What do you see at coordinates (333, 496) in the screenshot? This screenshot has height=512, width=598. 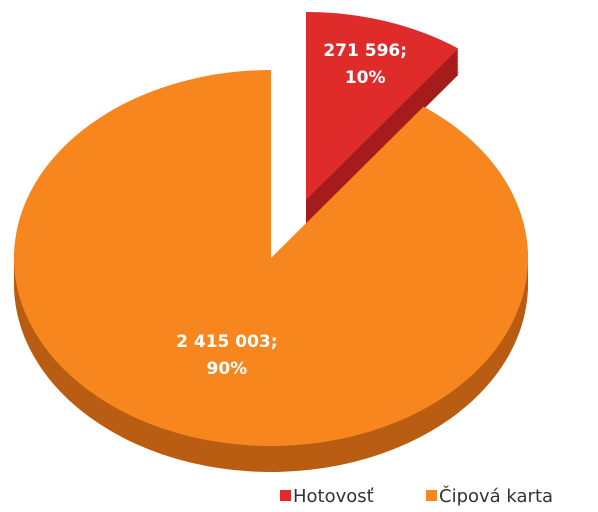 I see `legend-label: Hotovosť` at bounding box center [333, 496].